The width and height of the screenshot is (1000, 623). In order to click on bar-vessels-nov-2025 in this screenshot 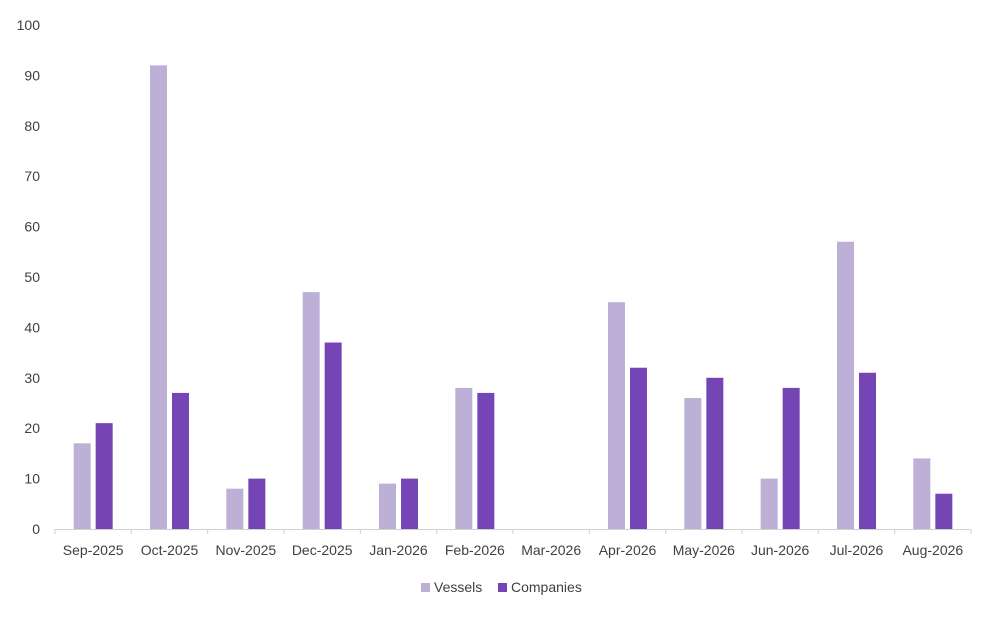, I will do `click(235, 508)`.